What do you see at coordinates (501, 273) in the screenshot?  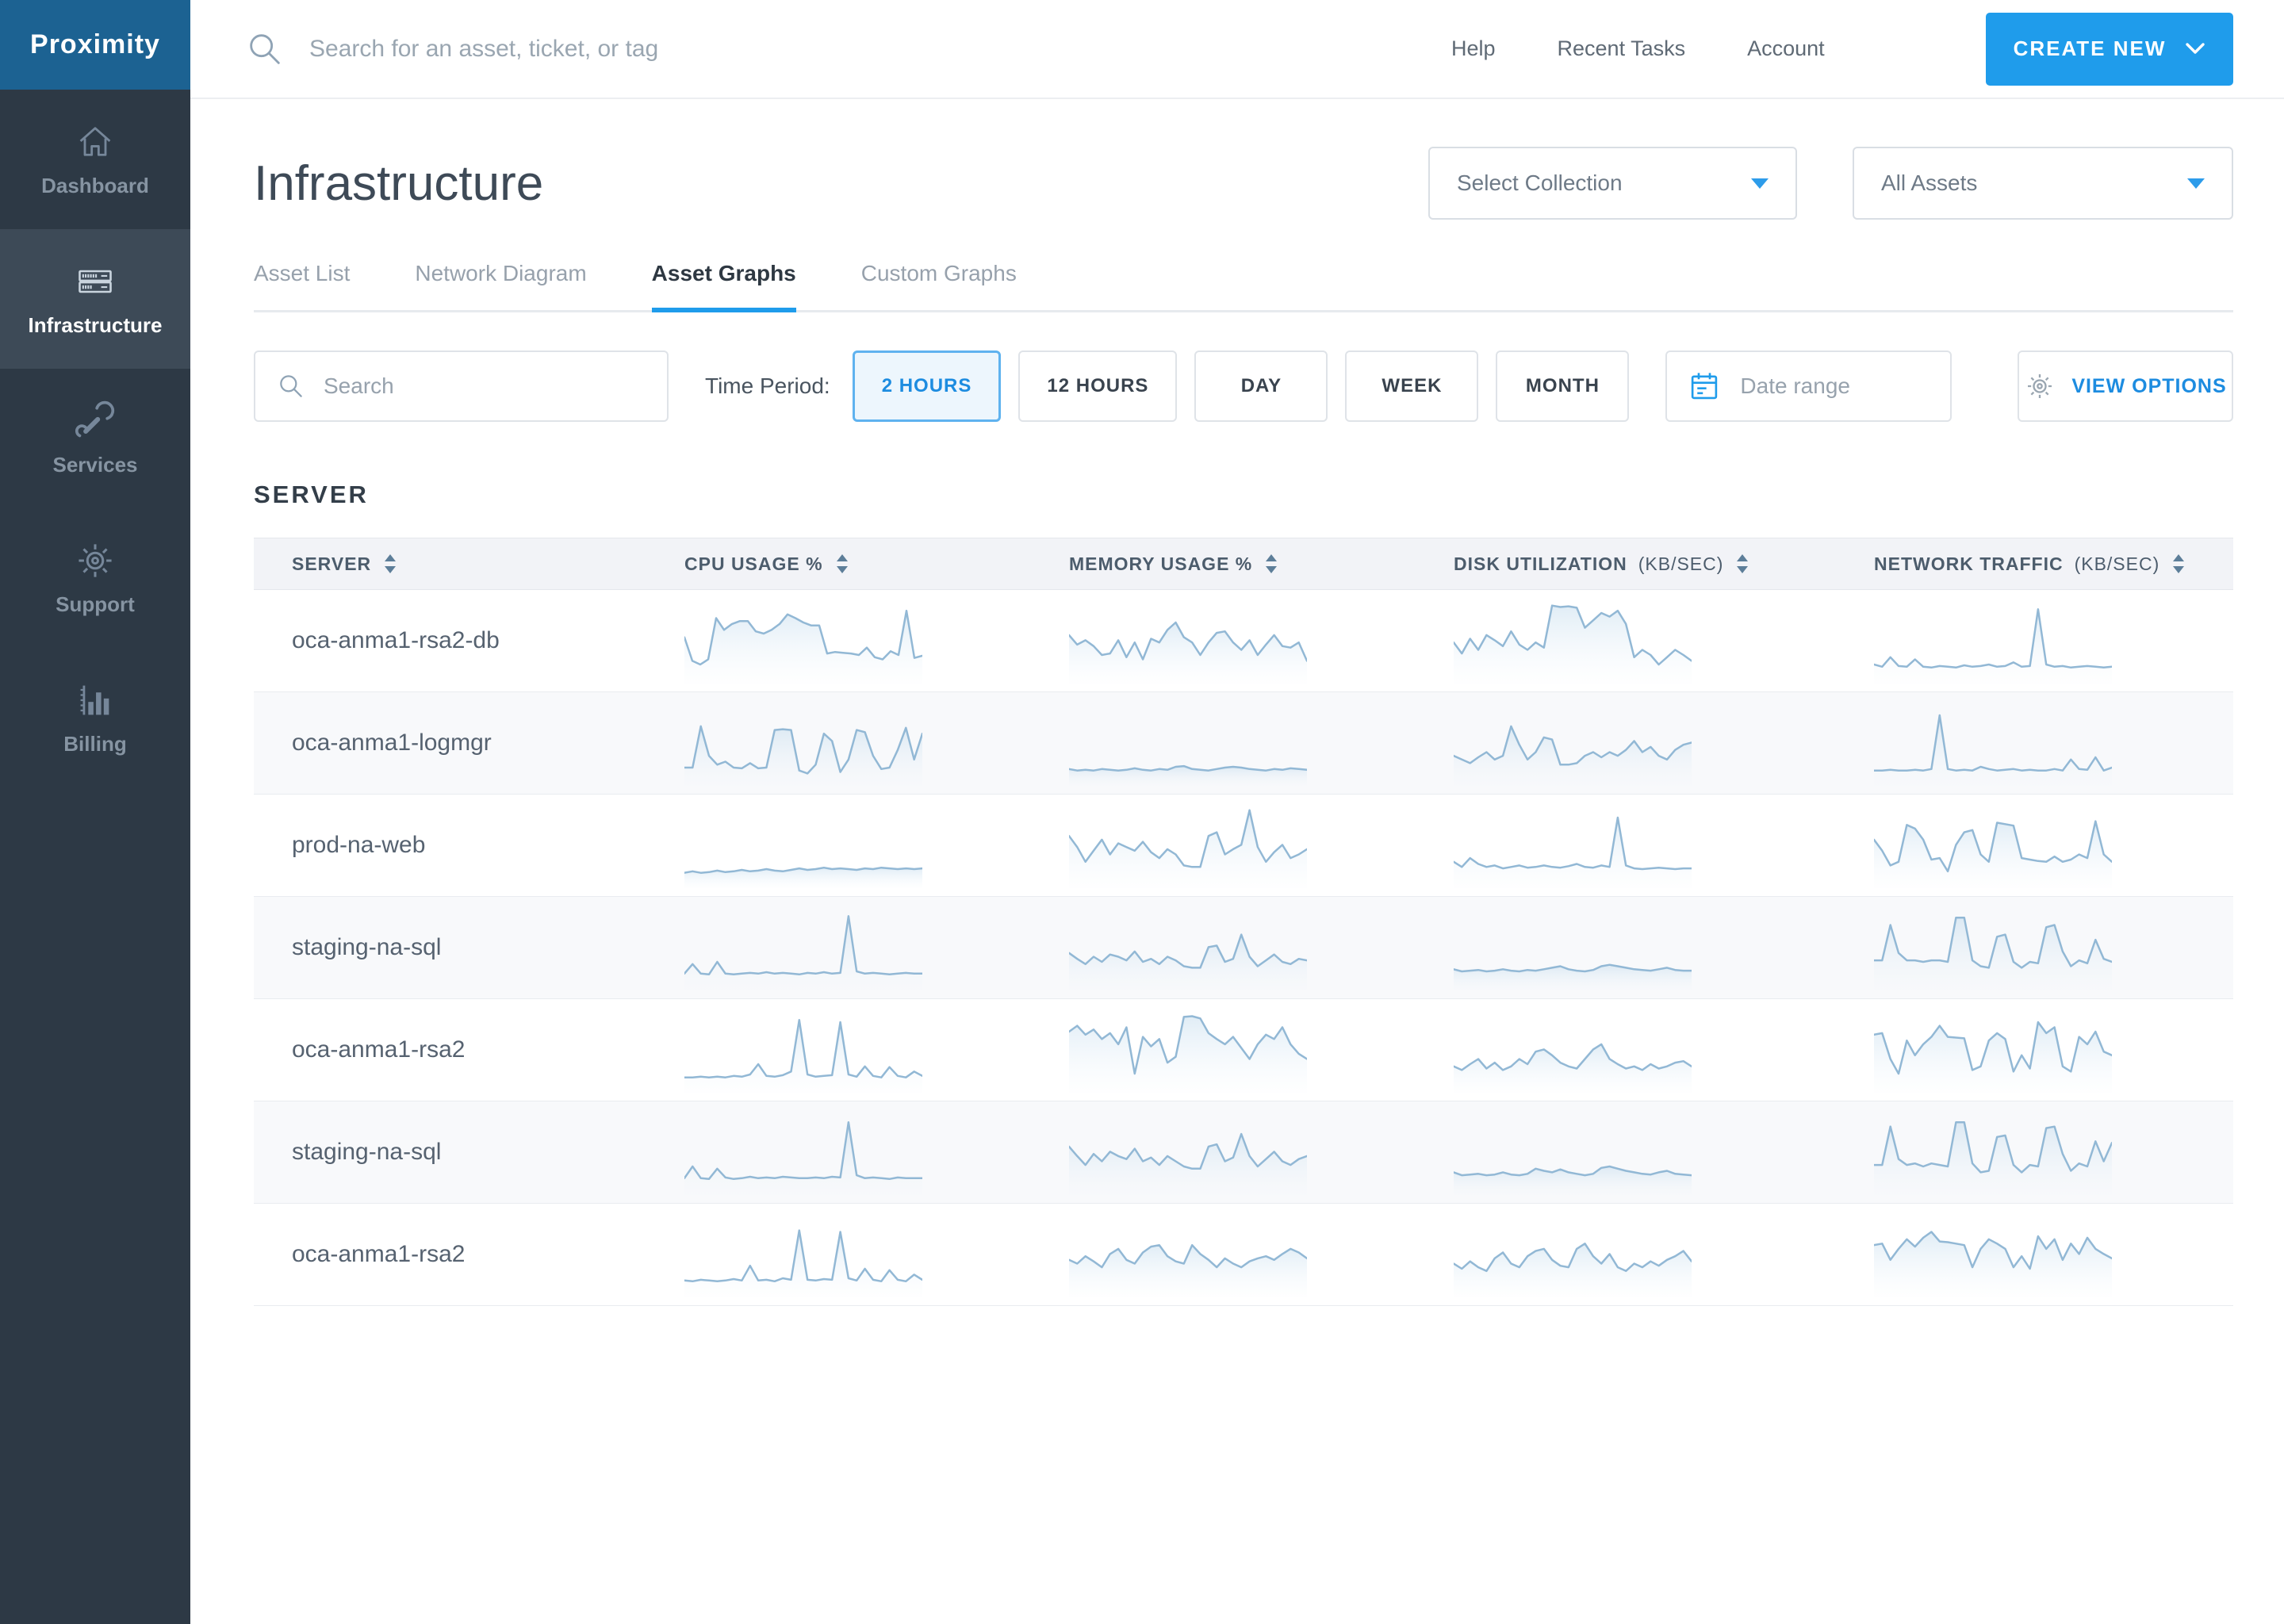 I see `tab-network-diagram: Network Diagram` at bounding box center [501, 273].